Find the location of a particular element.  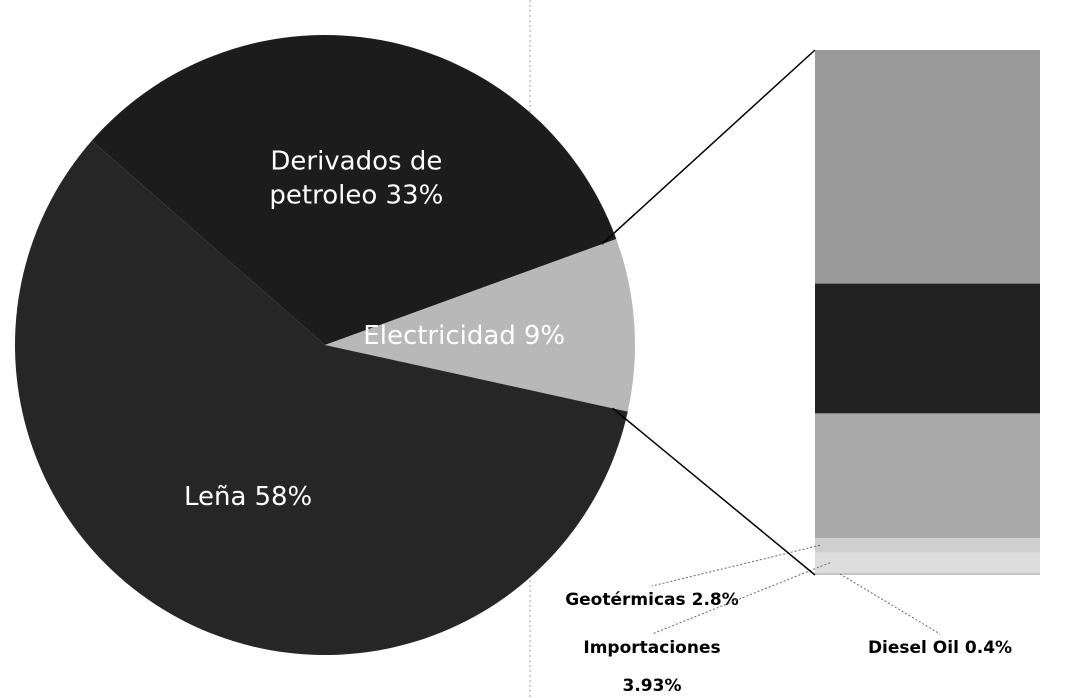

slice-name: Leña is located at coordinates (215, 497).